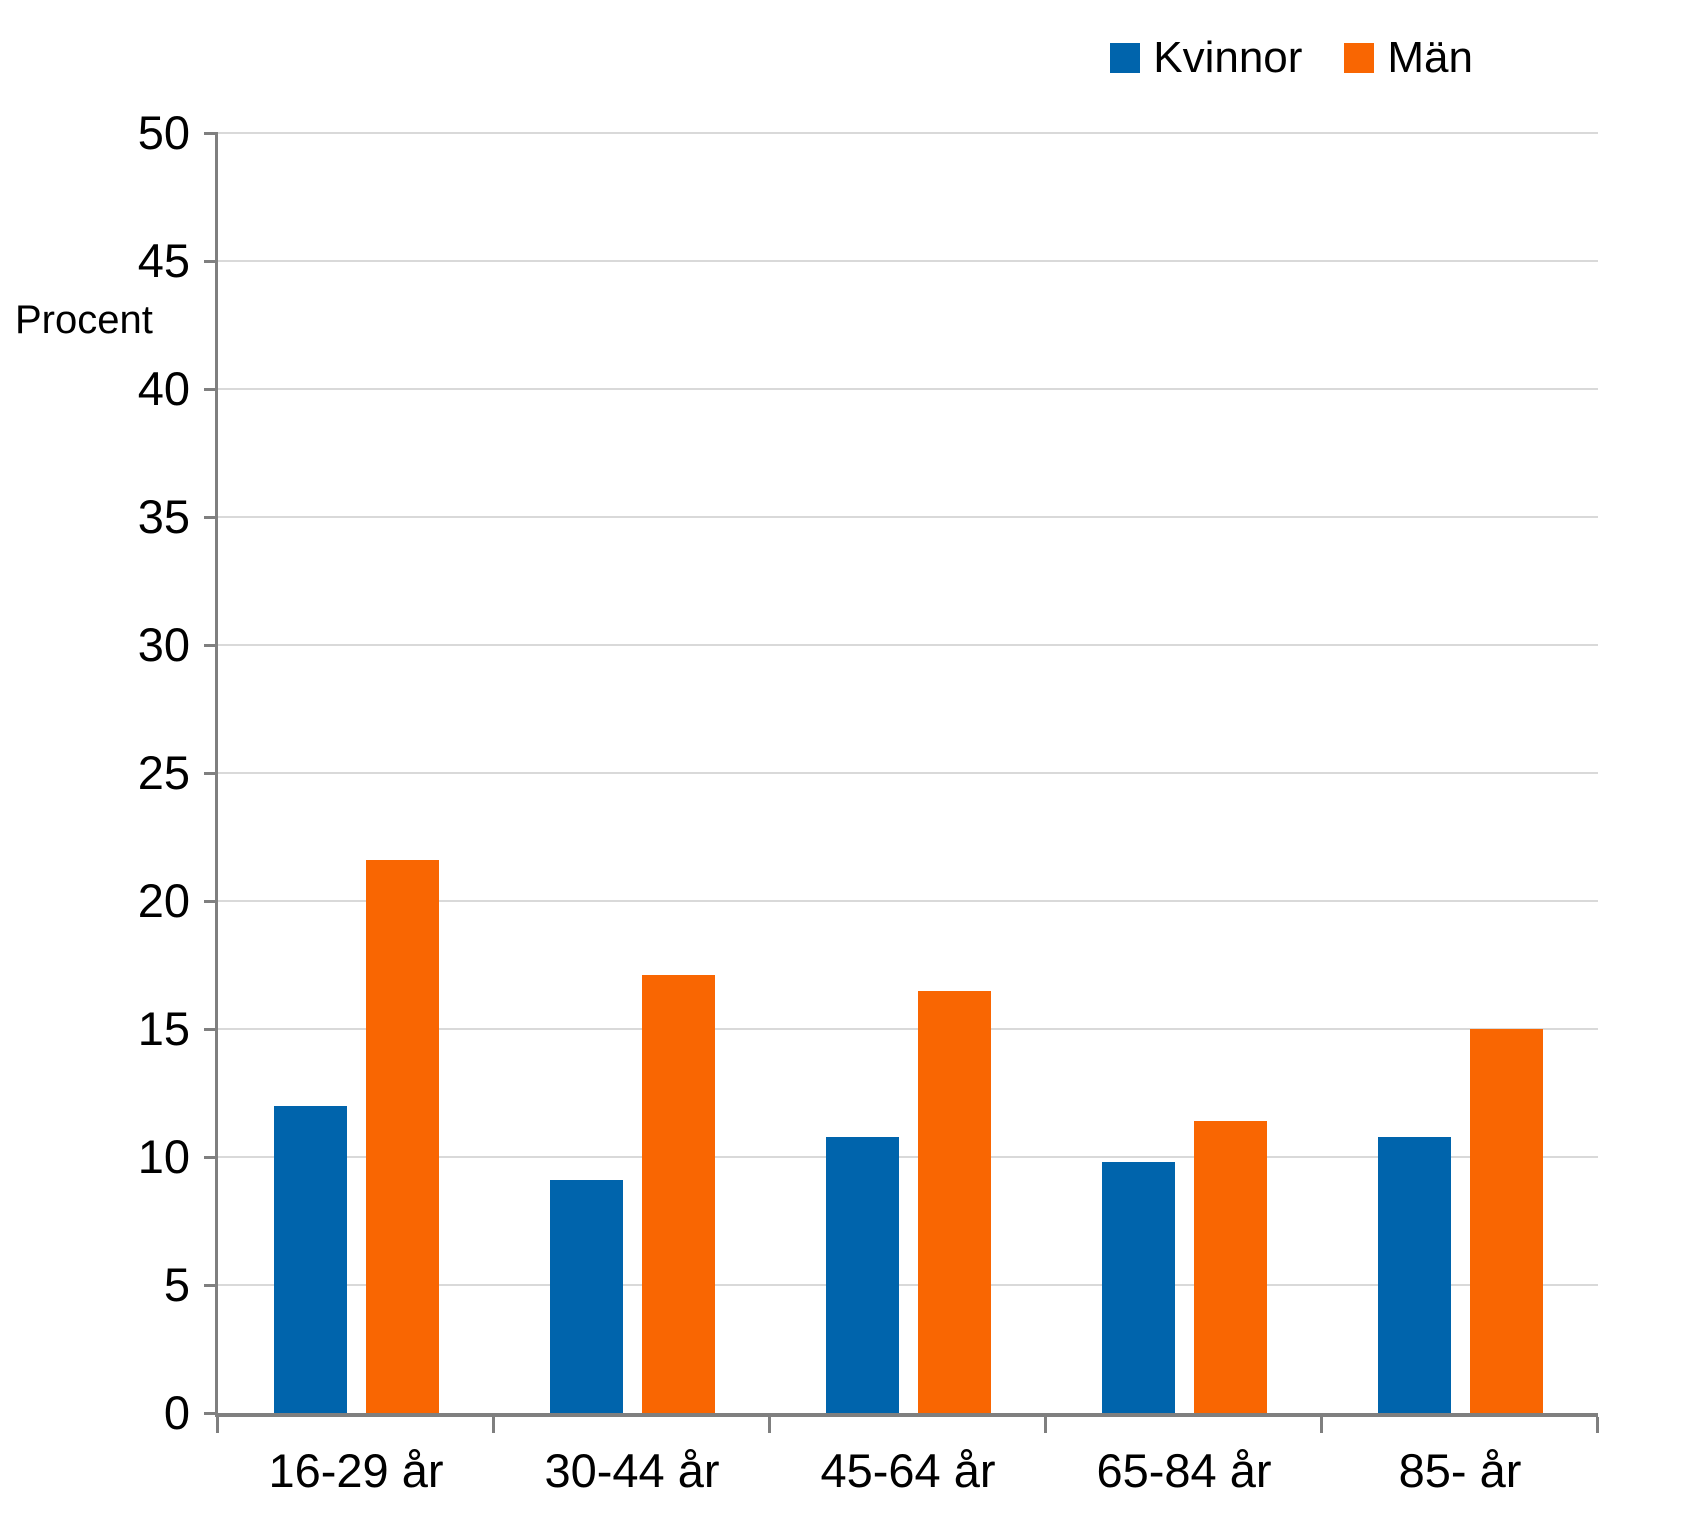  What do you see at coordinates (176, 1412) in the screenshot?
I see `y-tick-label: 0` at bounding box center [176, 1412].